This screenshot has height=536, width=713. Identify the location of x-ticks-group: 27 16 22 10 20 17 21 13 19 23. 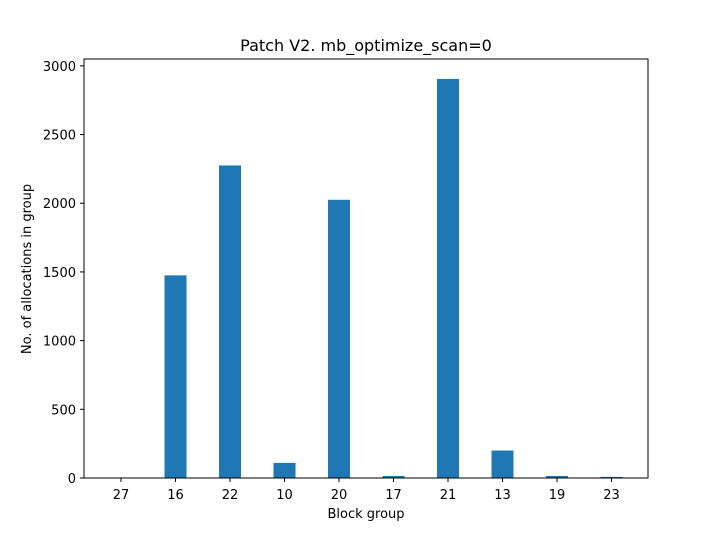
(366, 490).